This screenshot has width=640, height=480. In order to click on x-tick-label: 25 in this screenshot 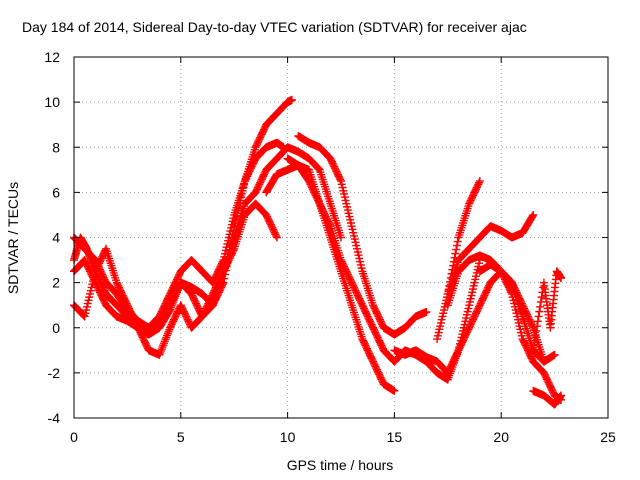, I will do `click(608, 437)`.